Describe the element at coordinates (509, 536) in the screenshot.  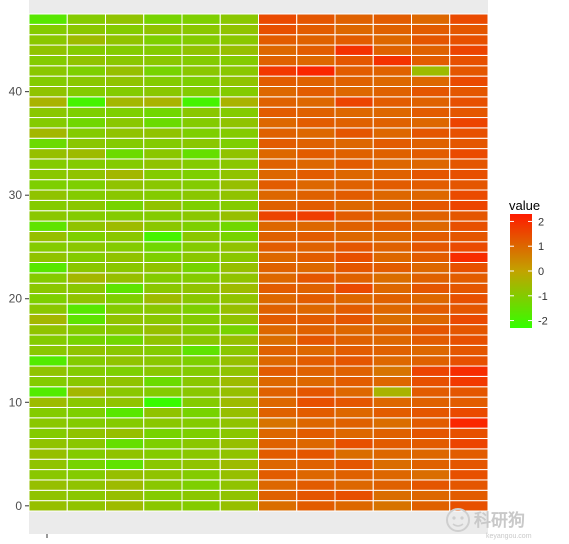
I see `watermark-subtext: keyangou.com` at that location.